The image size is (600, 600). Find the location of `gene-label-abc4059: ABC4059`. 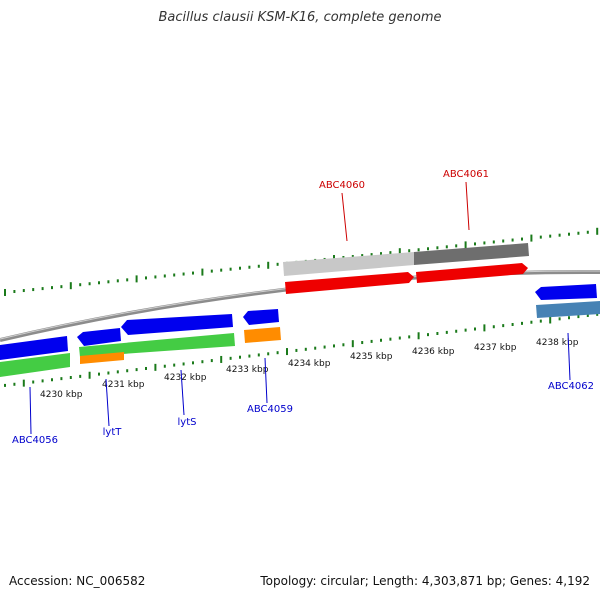

gene-label-abc4059: ABC4059 is located at coordinates (270, 409).